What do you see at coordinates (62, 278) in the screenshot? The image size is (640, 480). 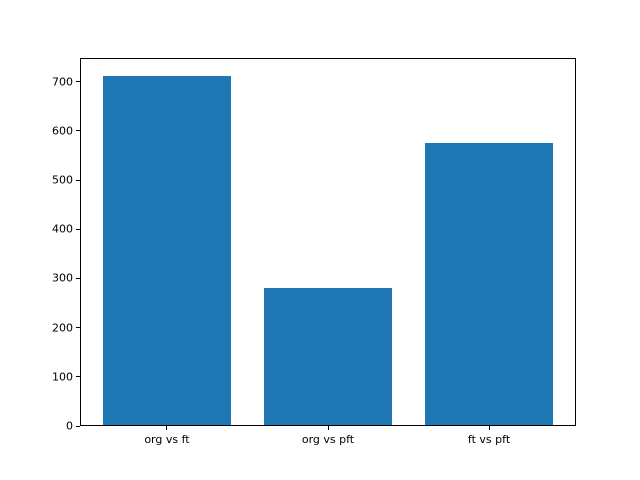 I see `y-tick-label: 300` at bounding box center [62, 278].